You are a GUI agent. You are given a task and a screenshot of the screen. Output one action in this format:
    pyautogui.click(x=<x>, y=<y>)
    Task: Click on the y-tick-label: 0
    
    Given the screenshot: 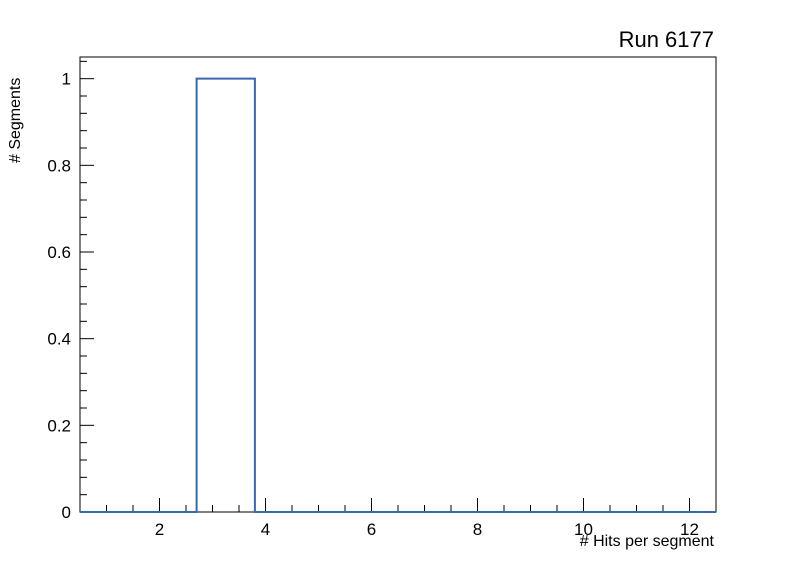 What is the action you would take?
    pyautogui.click(x=66, y=512)
    